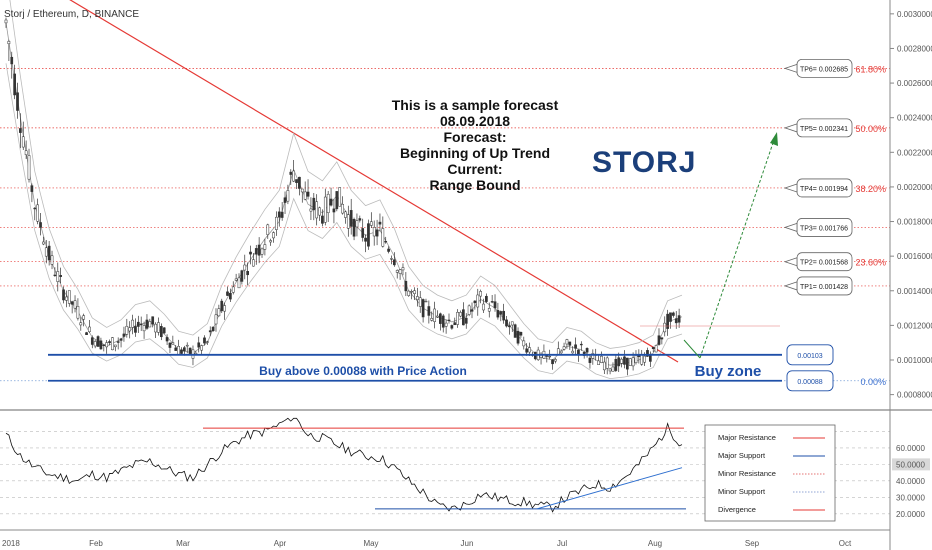  Describe the element at coordinates (845, 543) in the screenshot. I see `x-tick-label: Oct` at that location.